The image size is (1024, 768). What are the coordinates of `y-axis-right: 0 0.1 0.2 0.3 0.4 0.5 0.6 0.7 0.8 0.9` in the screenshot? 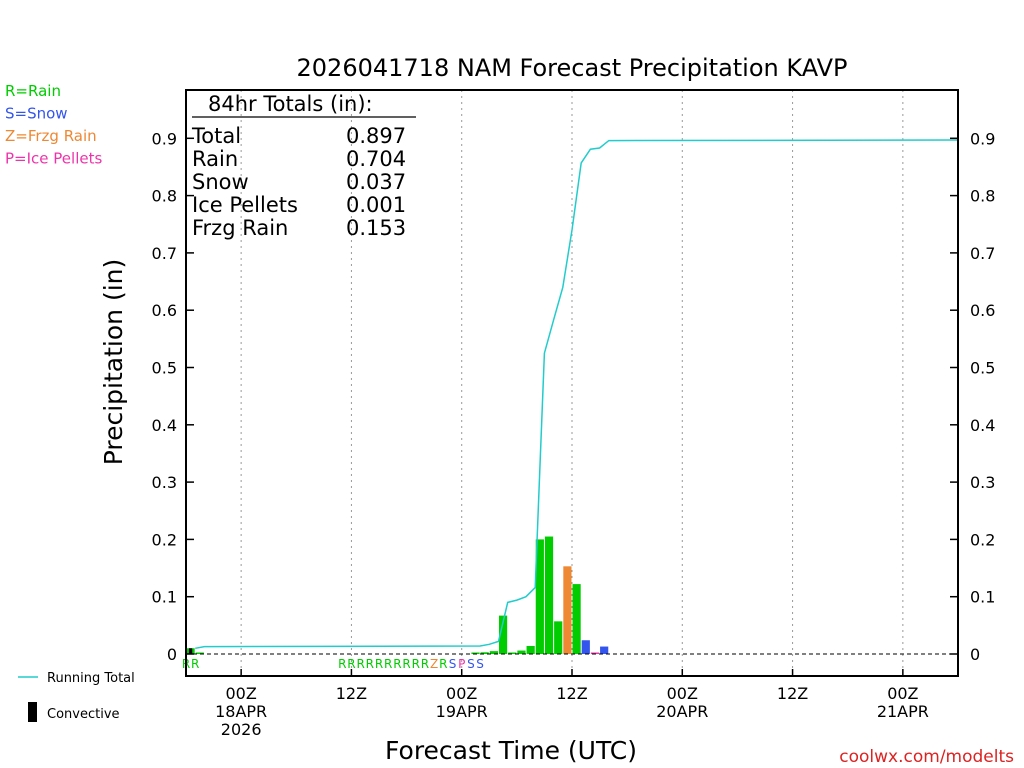 It's located at (972, 396).